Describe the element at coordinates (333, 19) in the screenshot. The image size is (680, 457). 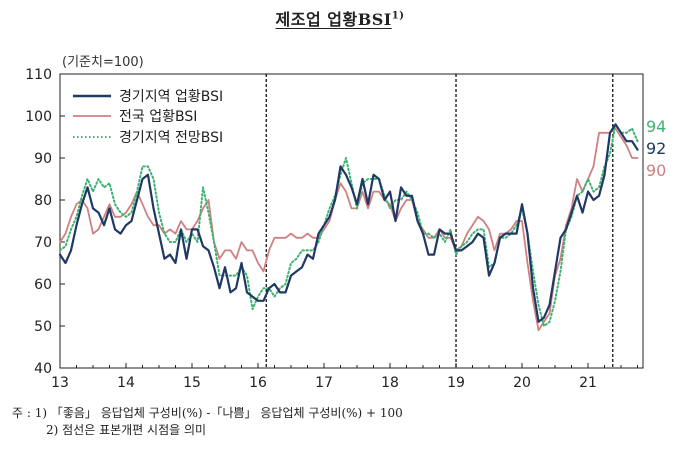
I see `chart-title-text: 제조업 업황BSI` at that location.